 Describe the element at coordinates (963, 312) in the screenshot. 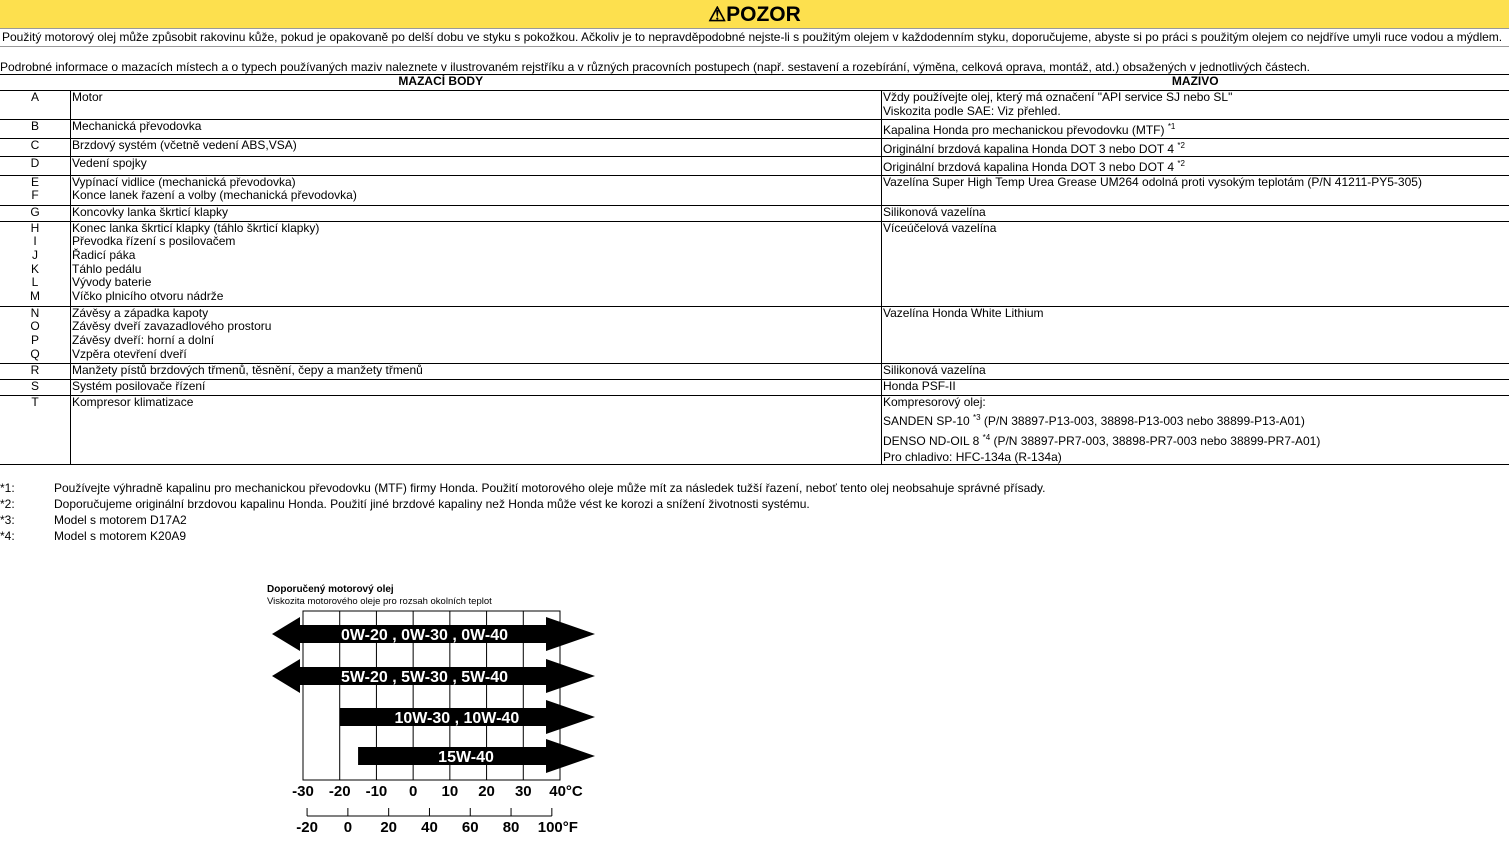

I see `lubricant-text: Vazelína Honda White Lithium` at that location.